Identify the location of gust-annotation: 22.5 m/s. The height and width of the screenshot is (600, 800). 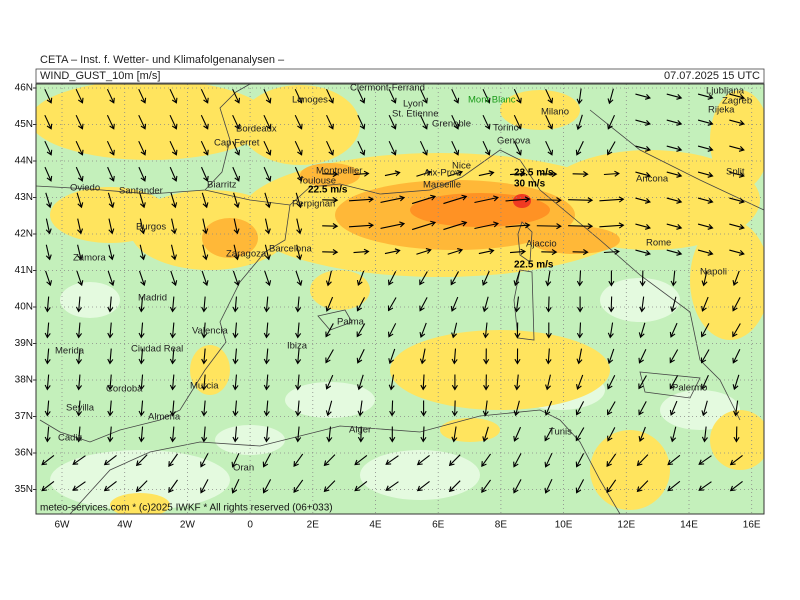
(328, 190).